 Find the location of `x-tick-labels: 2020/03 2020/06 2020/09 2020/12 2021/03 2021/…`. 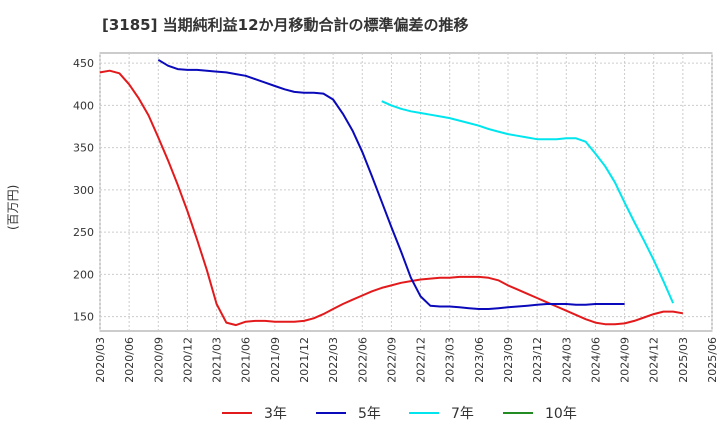

x-tick-labels: 2020/03 2020/06 2020/09 2020/12 2021/03 2021/… is located at coordinates (406, 360).